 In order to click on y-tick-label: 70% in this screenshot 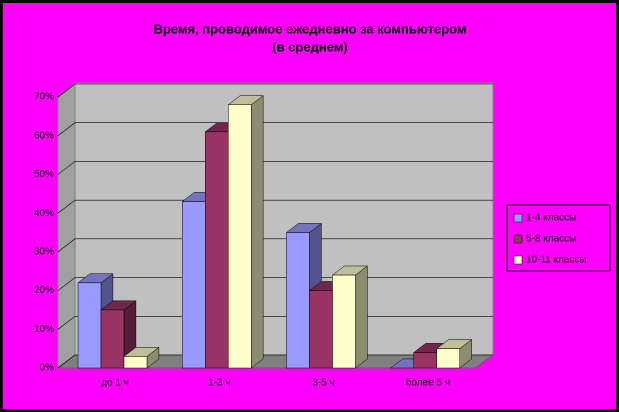, I will do `click(44, 97)`.